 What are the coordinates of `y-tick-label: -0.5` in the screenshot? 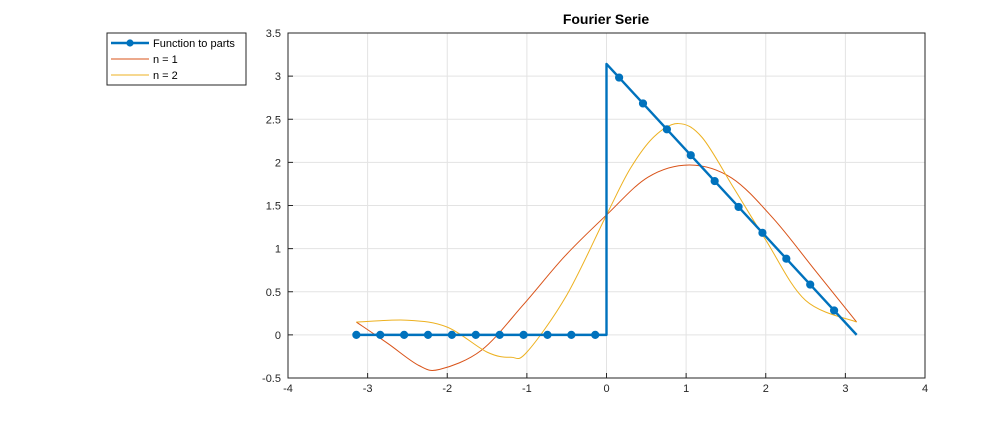 It's located at (271, 379).